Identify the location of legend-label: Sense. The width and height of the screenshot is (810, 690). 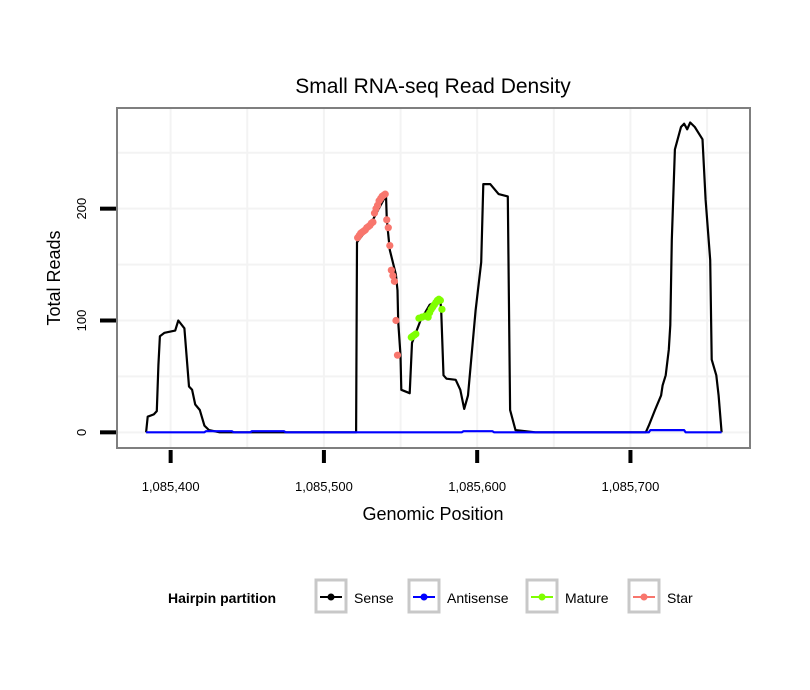
(374, 598).